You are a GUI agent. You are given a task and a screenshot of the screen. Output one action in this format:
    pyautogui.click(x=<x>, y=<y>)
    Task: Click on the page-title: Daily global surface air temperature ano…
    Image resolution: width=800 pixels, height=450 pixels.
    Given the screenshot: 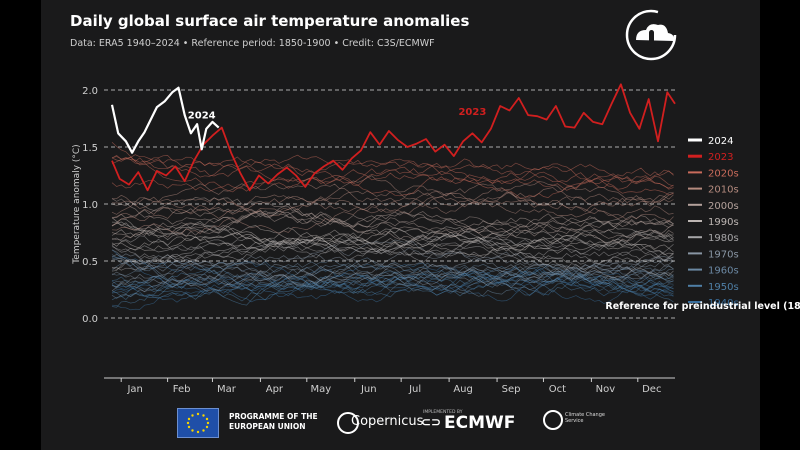 What is the action you would take?
    pyautogui.click(x=270, y=21)
    